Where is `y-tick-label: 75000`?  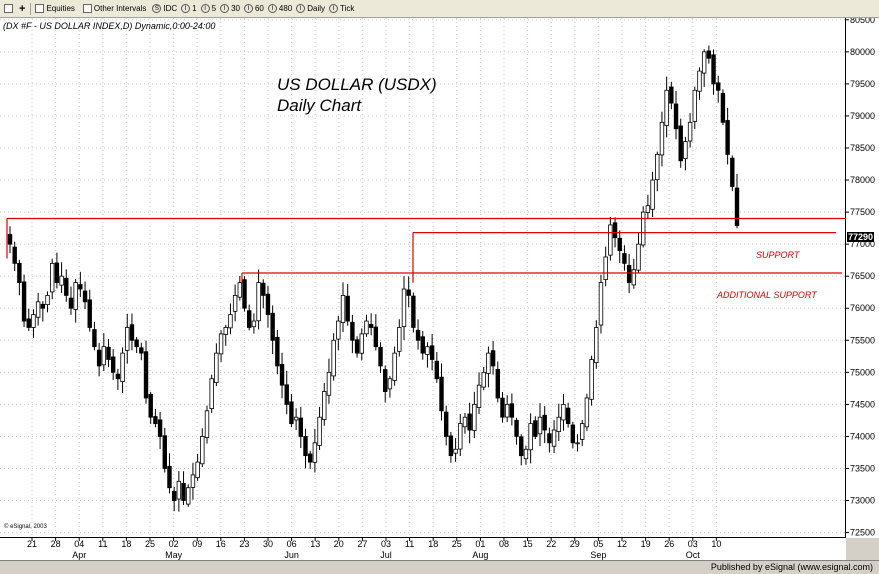
y-tick-label: 75000 is located at coordinates (862, 372).